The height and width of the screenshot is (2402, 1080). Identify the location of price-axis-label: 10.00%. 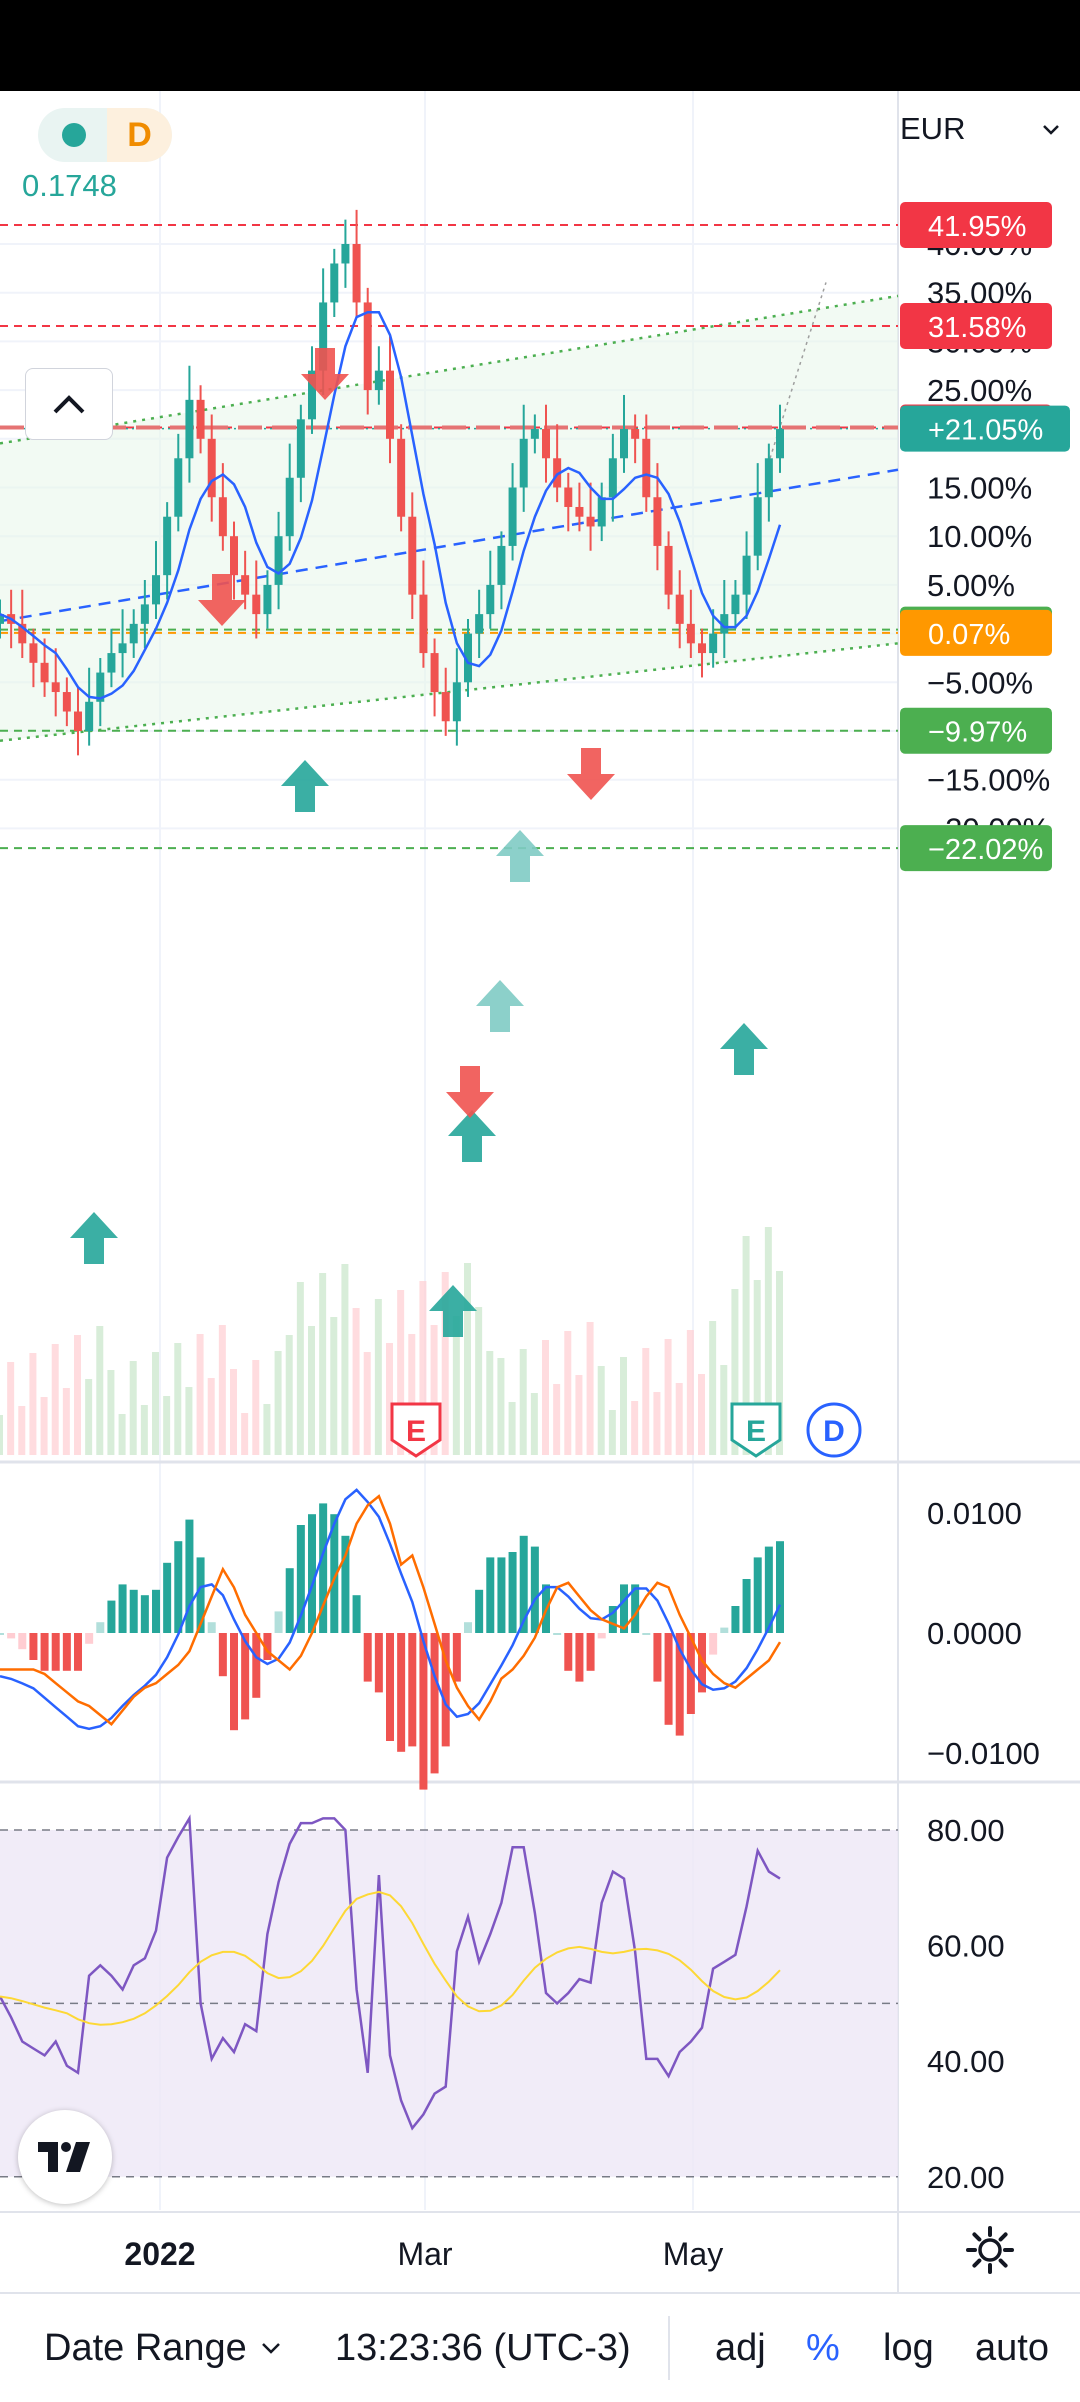
(979, 536).